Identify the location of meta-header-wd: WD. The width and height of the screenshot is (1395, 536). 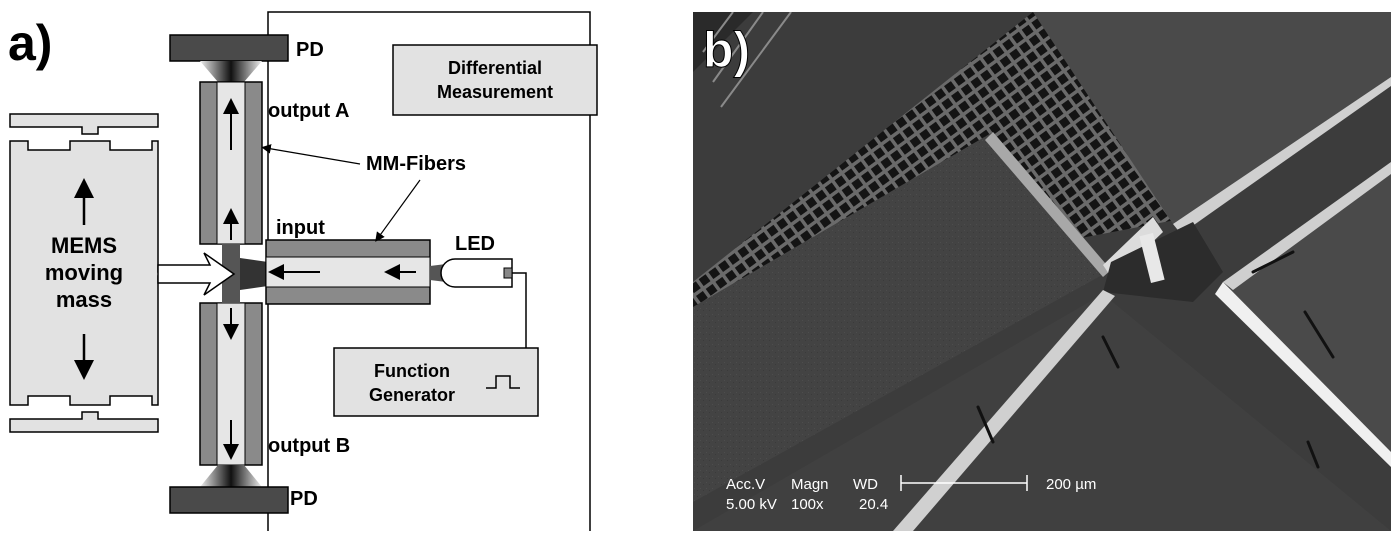
(865, 484).